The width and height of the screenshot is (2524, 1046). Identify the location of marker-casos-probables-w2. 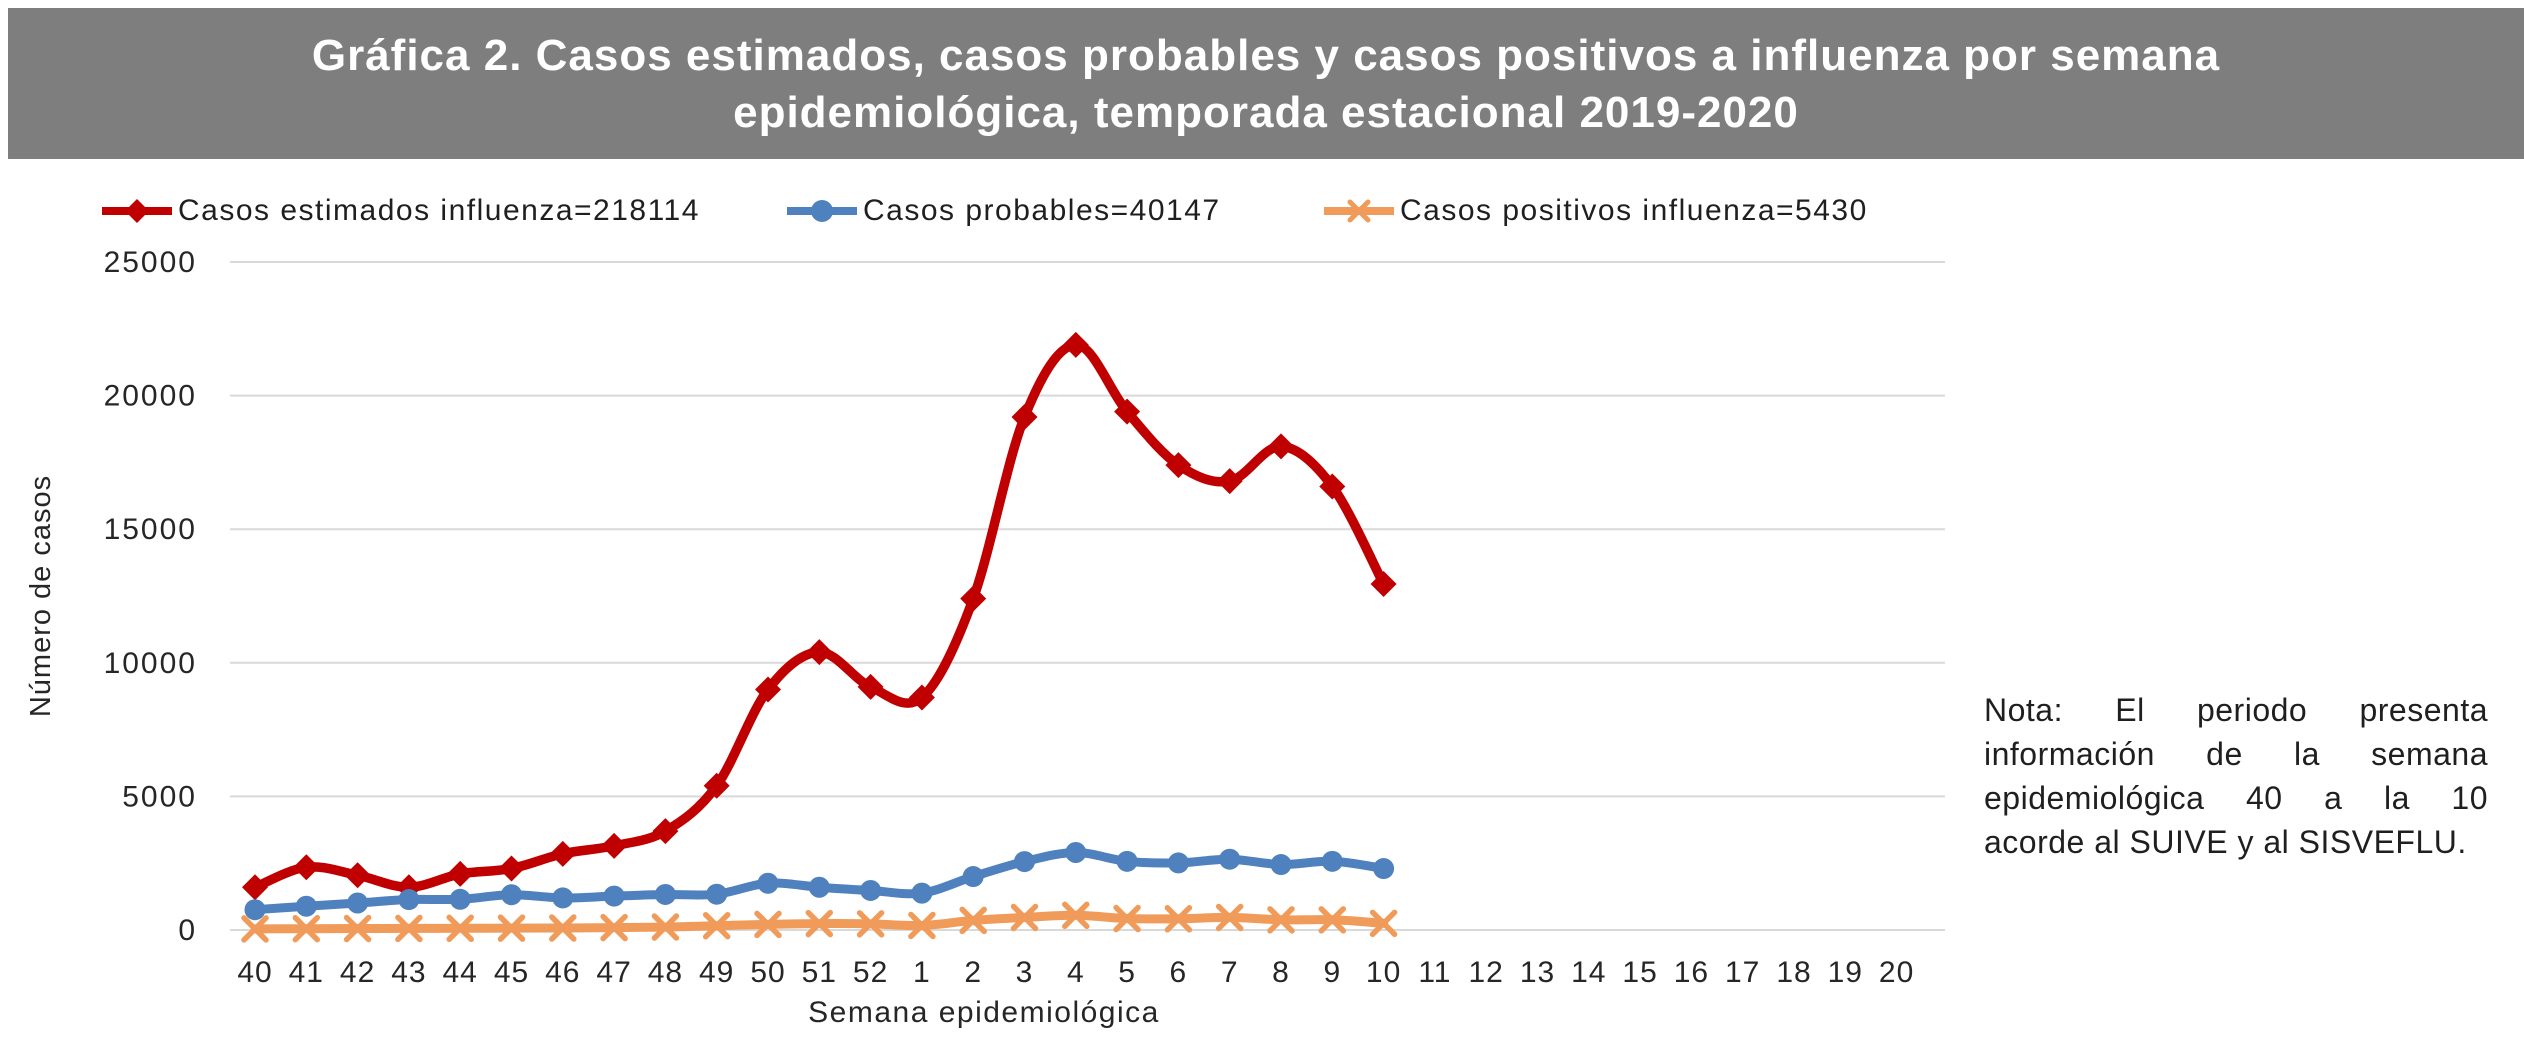
(973, 877).